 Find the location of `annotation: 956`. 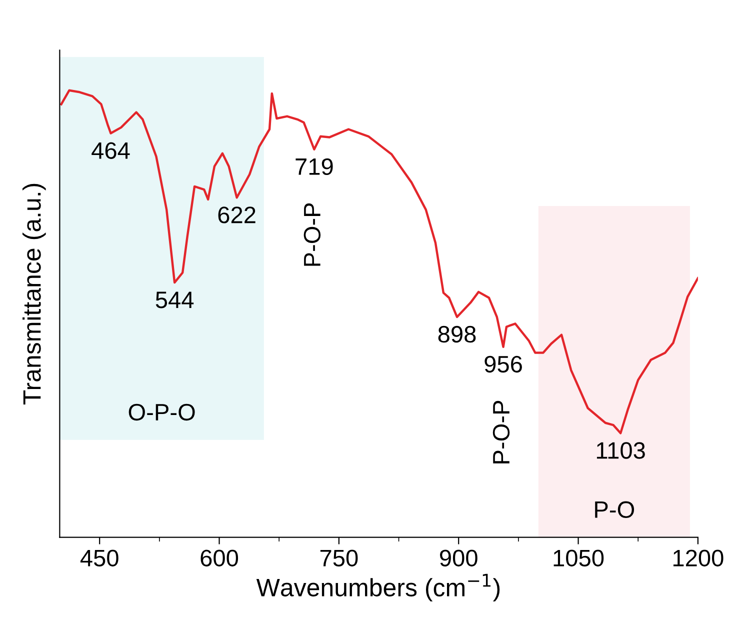

annotation: 956 is located at coordinates (503, 364).